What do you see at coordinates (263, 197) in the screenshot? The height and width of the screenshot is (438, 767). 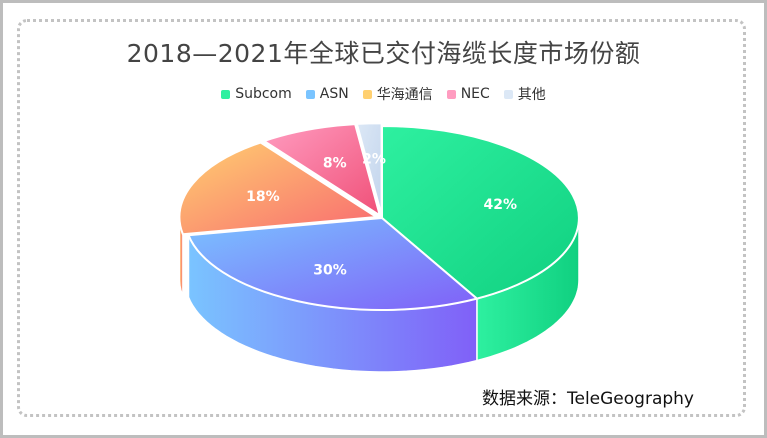 I see `data-label-huahai: 18%` at bounding box center [263, 197].